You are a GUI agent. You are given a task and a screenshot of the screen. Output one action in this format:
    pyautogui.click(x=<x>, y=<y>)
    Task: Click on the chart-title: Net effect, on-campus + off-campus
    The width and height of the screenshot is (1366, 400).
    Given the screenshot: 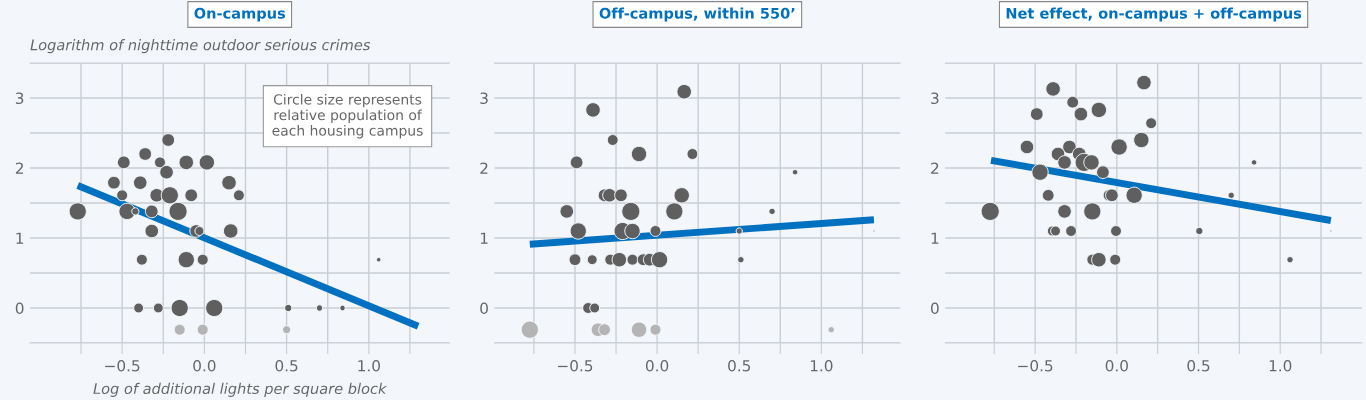 What is the action you would take?
    pyautogui.click(x=1154, y=14)
    